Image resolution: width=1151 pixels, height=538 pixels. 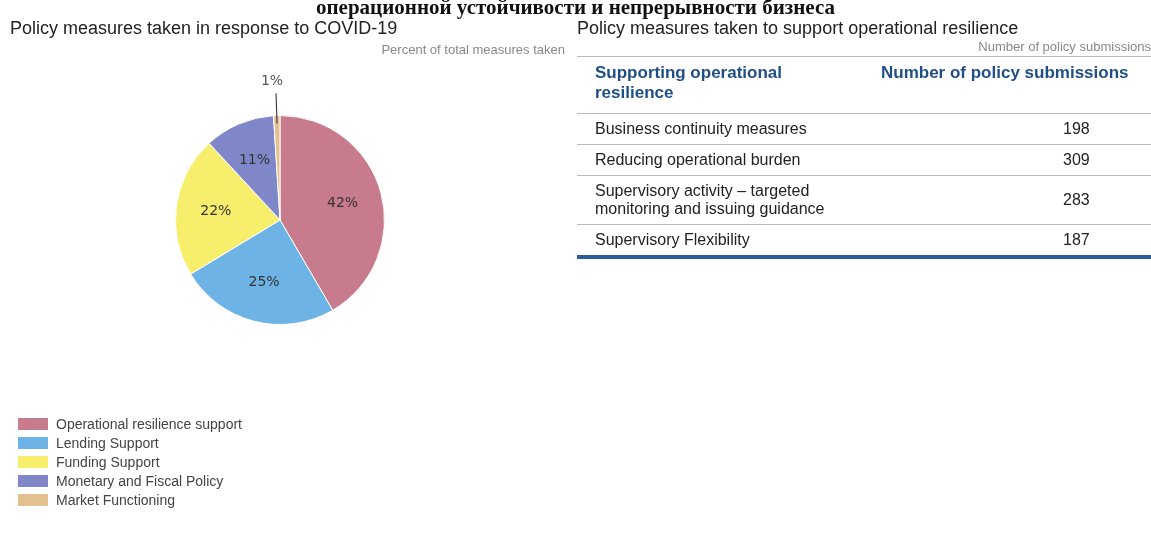 What do you see at coordinates (720, 240) in the screenshot?
I see `category-label: Supervisory Flexibility` at bounding box center [720, 240].